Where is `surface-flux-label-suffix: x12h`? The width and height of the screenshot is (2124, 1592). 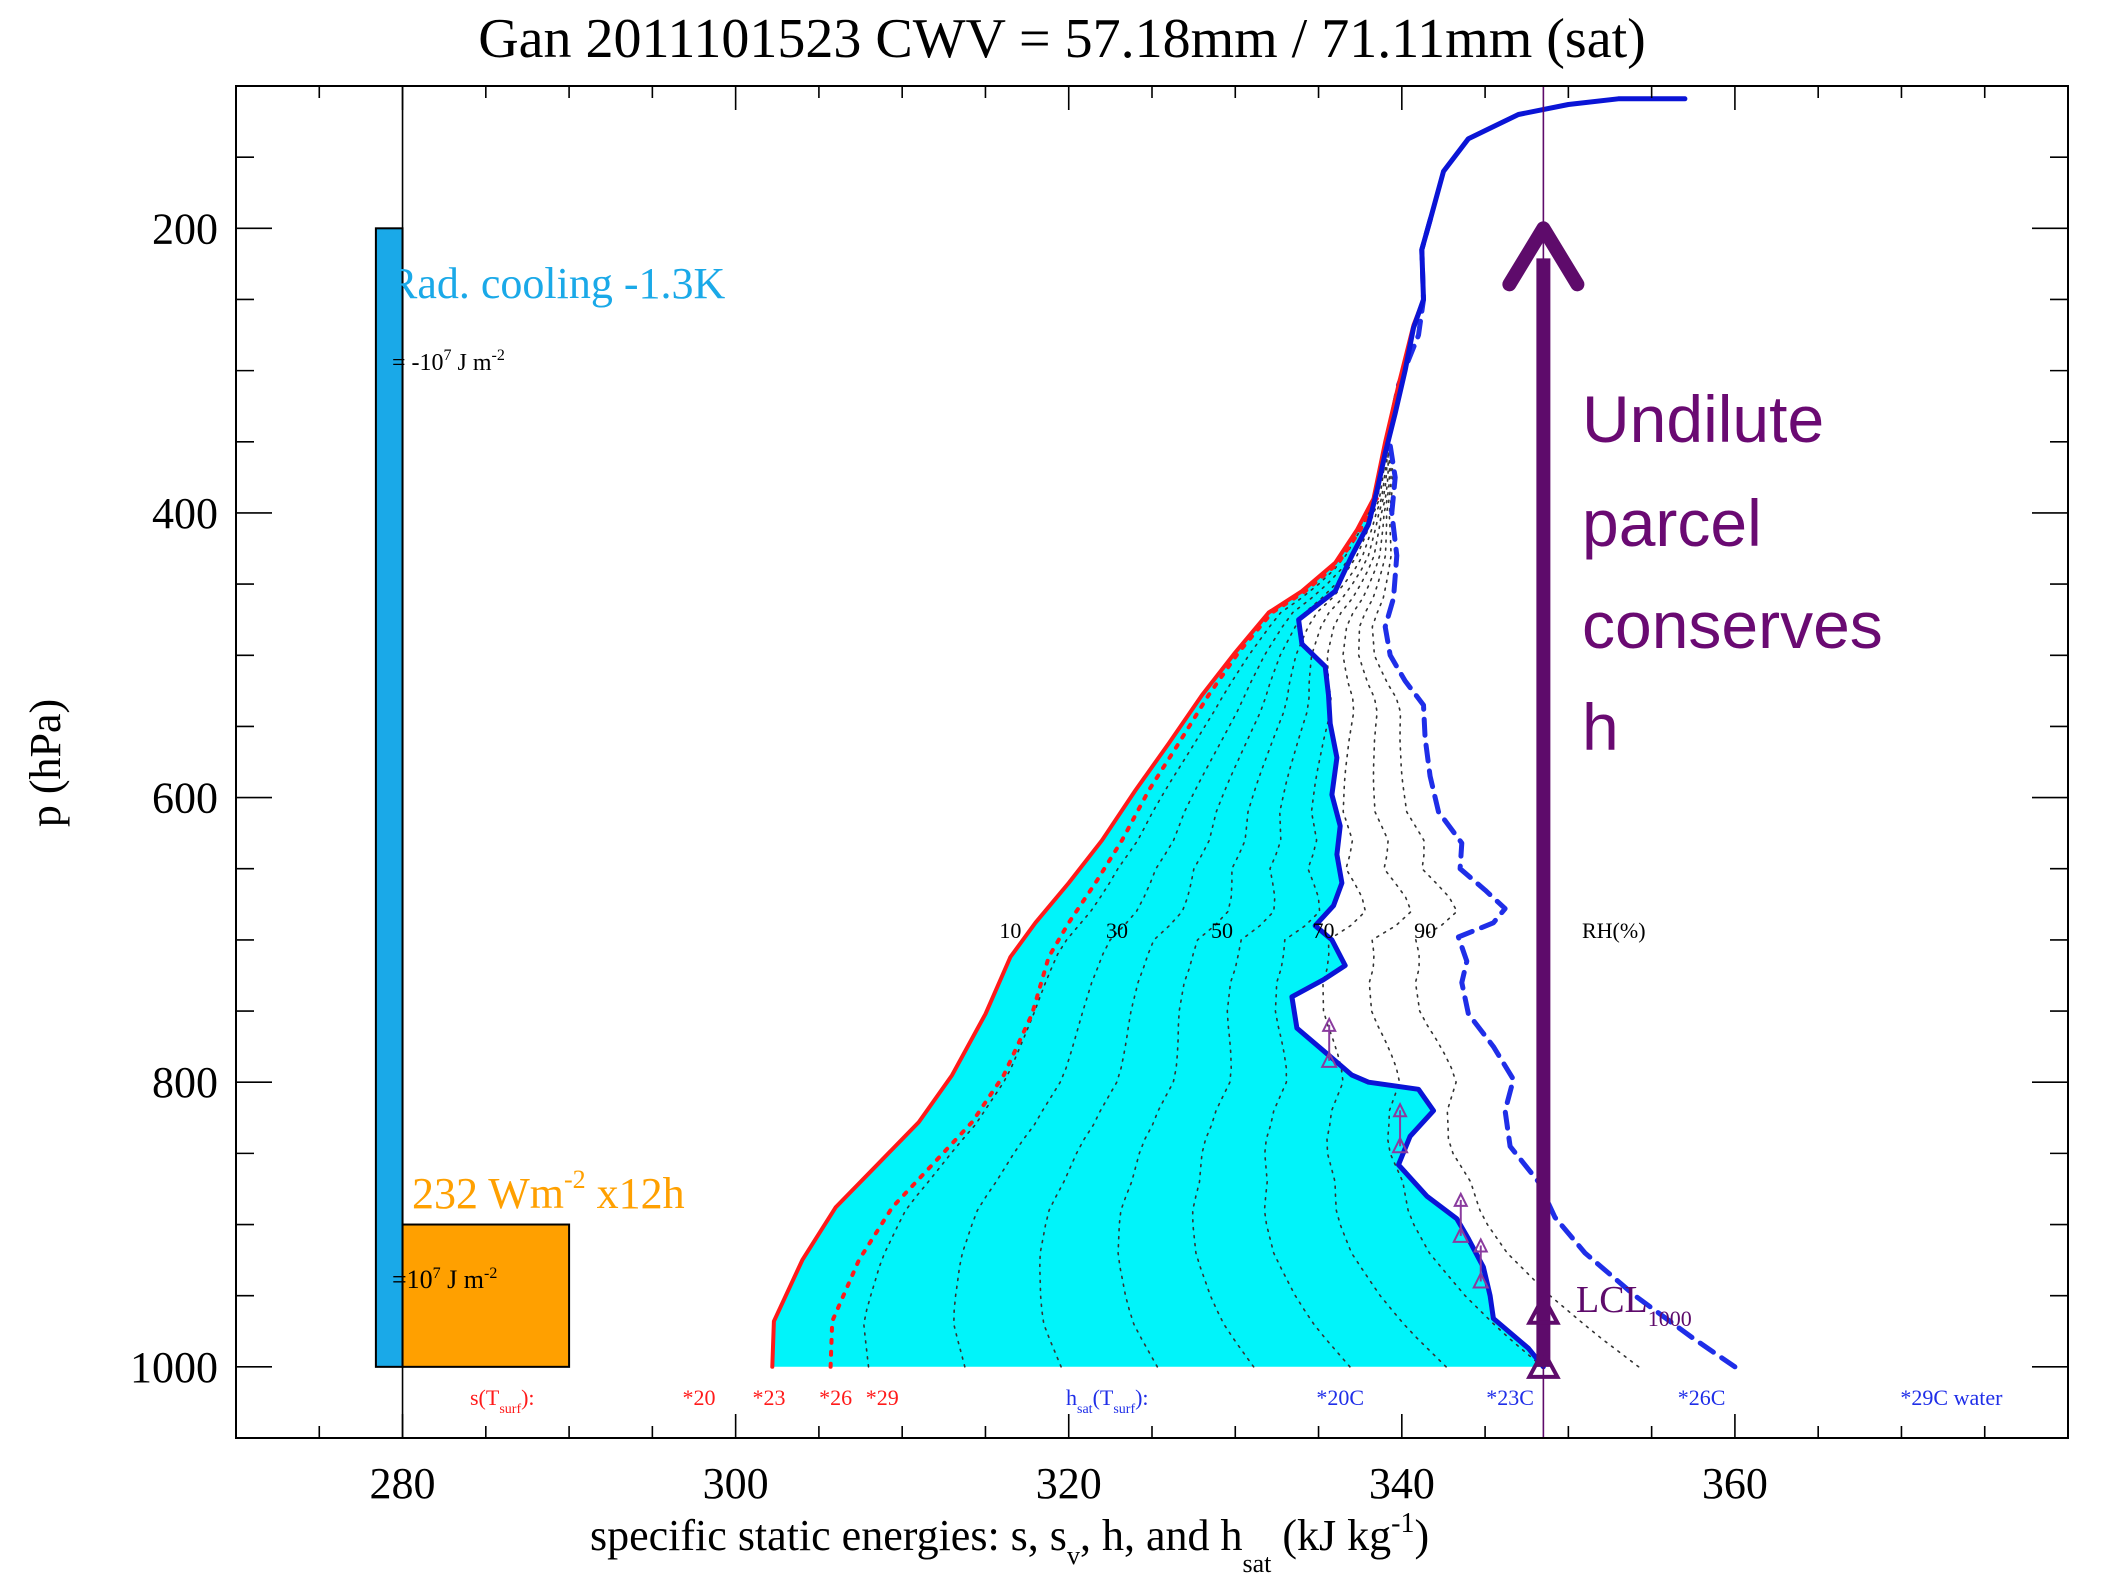
surface-flux-label-suffix: x12h is located at coordinates (635, 1193).